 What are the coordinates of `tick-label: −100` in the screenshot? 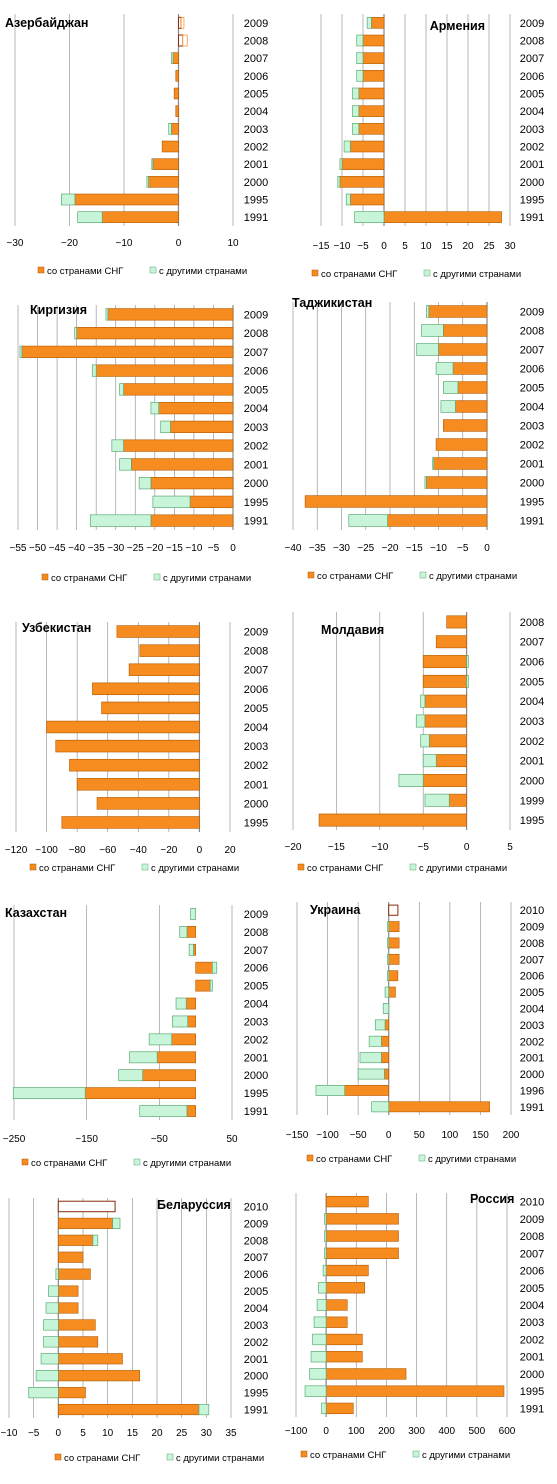 It's located at (296, 1431).